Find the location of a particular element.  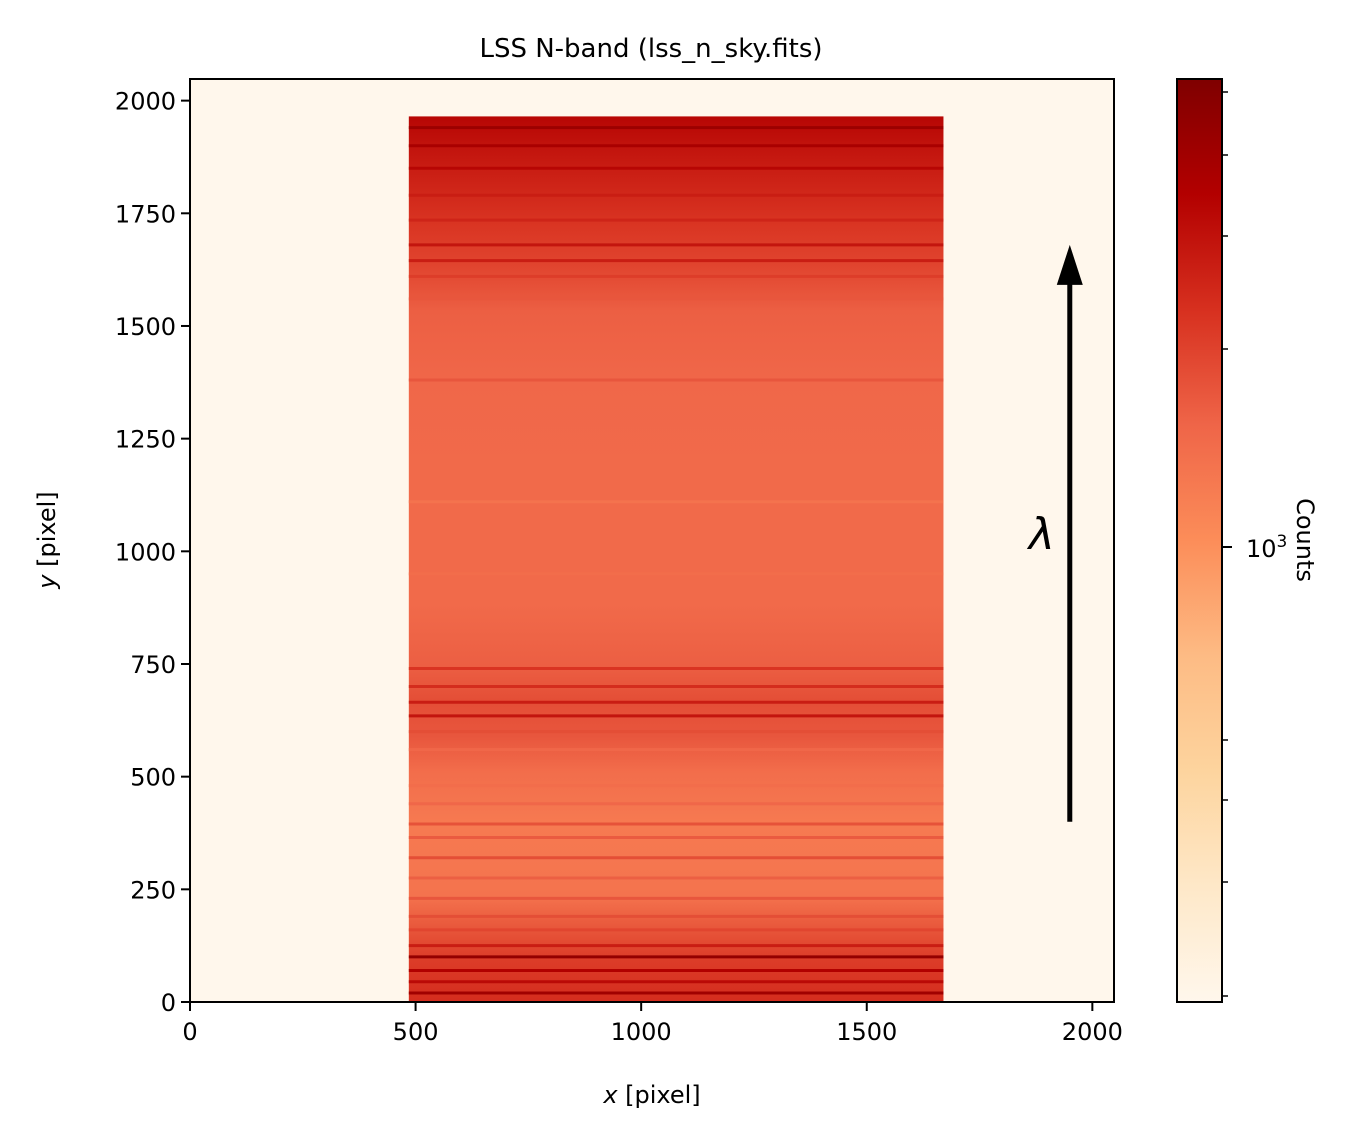

y-tick-label: 500 is located at coordinates (153, 778).